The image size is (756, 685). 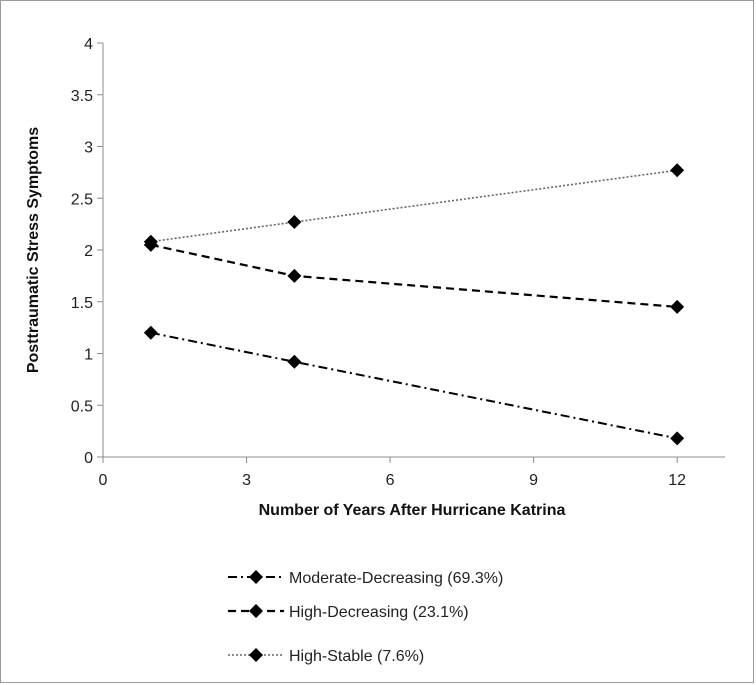 I want to click on x-tick-label: 12, so click(x=677, y=480).